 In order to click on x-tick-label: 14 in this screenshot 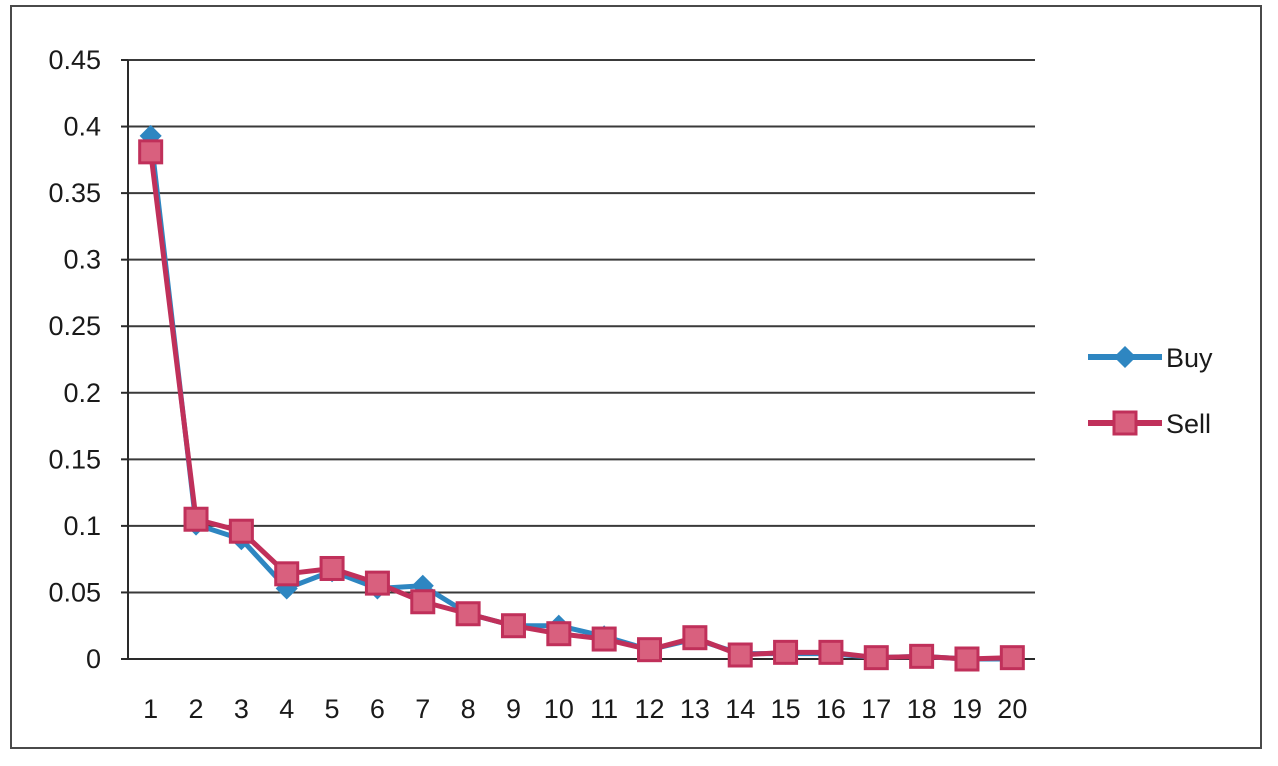, I will do `click(740, 709)`.